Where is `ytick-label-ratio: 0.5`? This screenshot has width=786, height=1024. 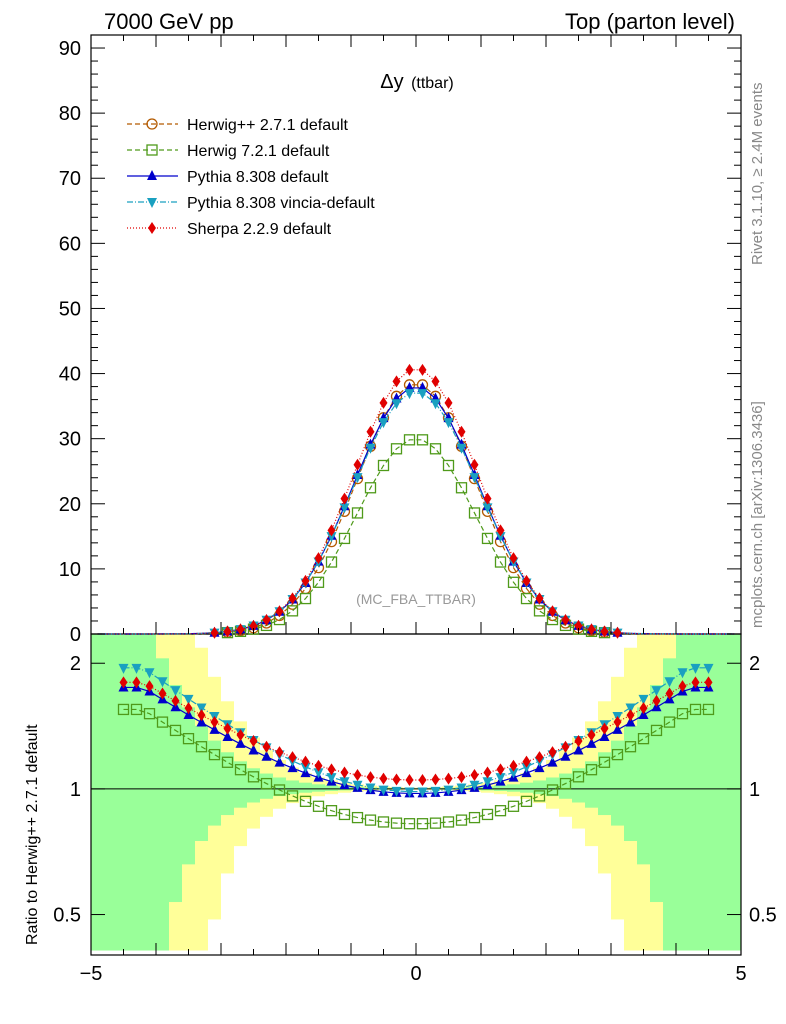 ytick-label-ratio: 0.5 is located at coordinates (67, 916).